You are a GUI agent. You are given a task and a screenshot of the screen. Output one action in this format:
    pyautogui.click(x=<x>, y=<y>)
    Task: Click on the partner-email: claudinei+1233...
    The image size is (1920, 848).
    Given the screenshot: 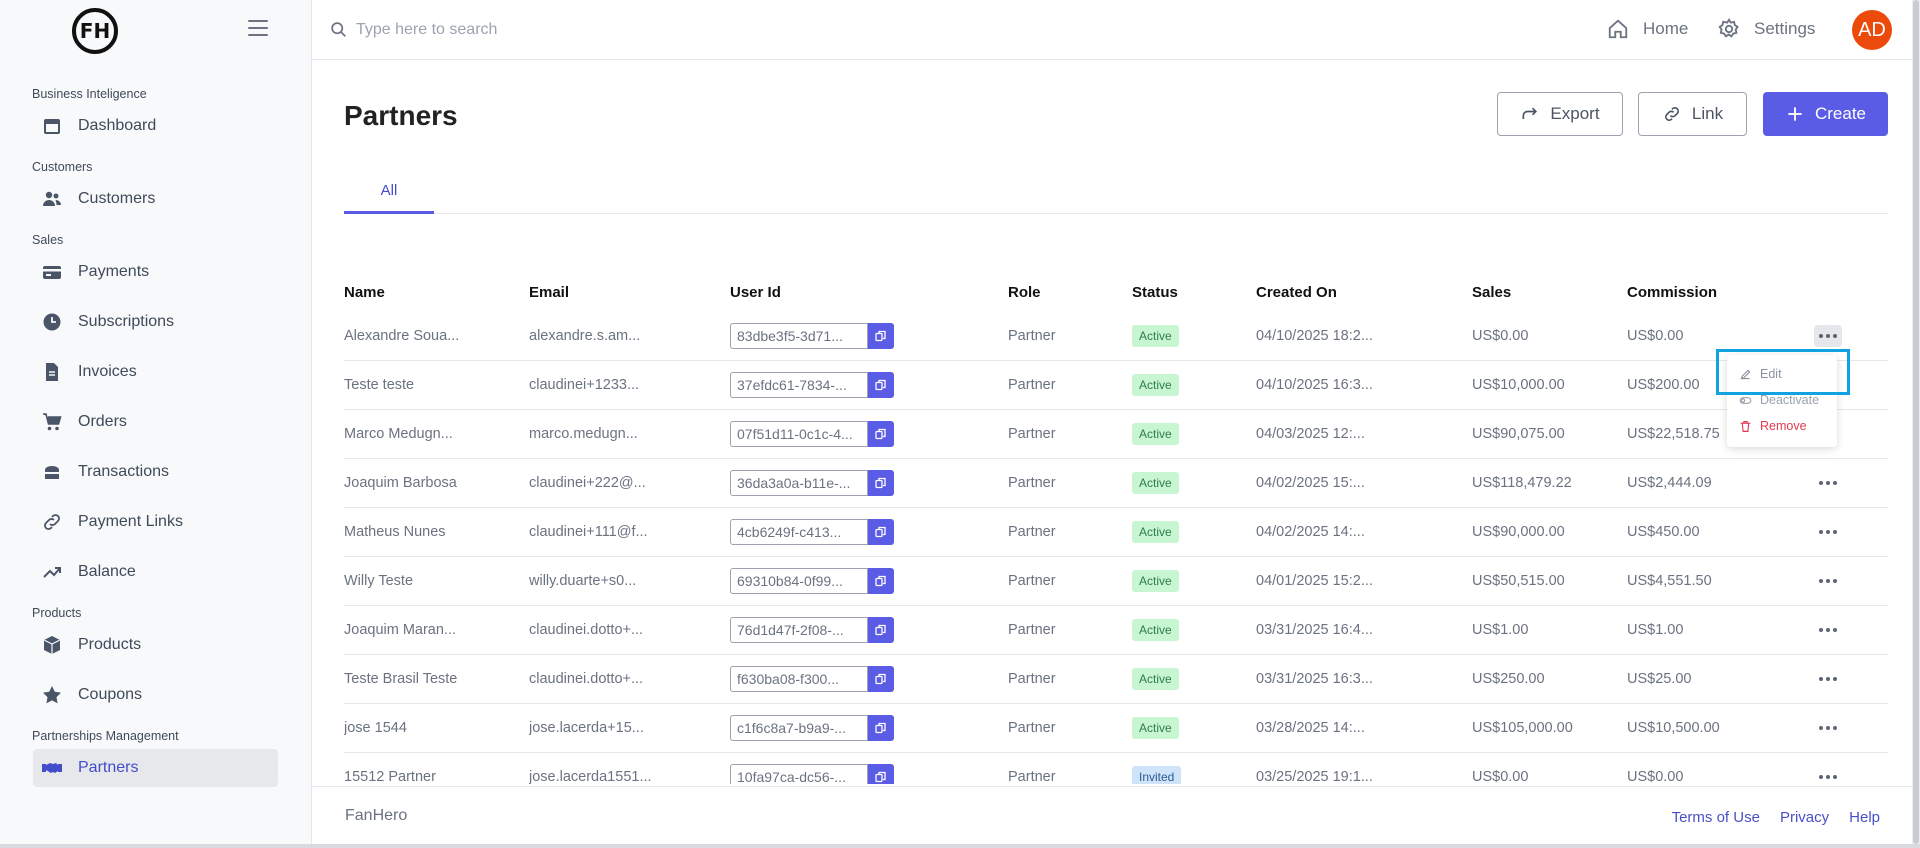 What is the action you would take?
    pyautogui.click(x=584, y=385)
    